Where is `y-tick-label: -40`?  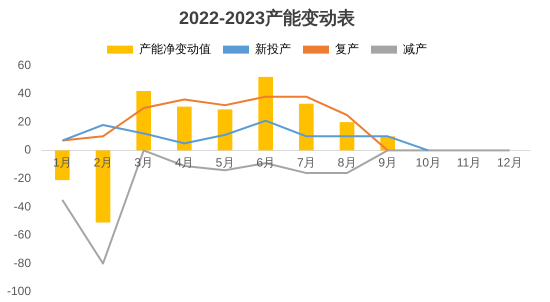 y-tick-label: -40 is located at coordinates (23, 206).